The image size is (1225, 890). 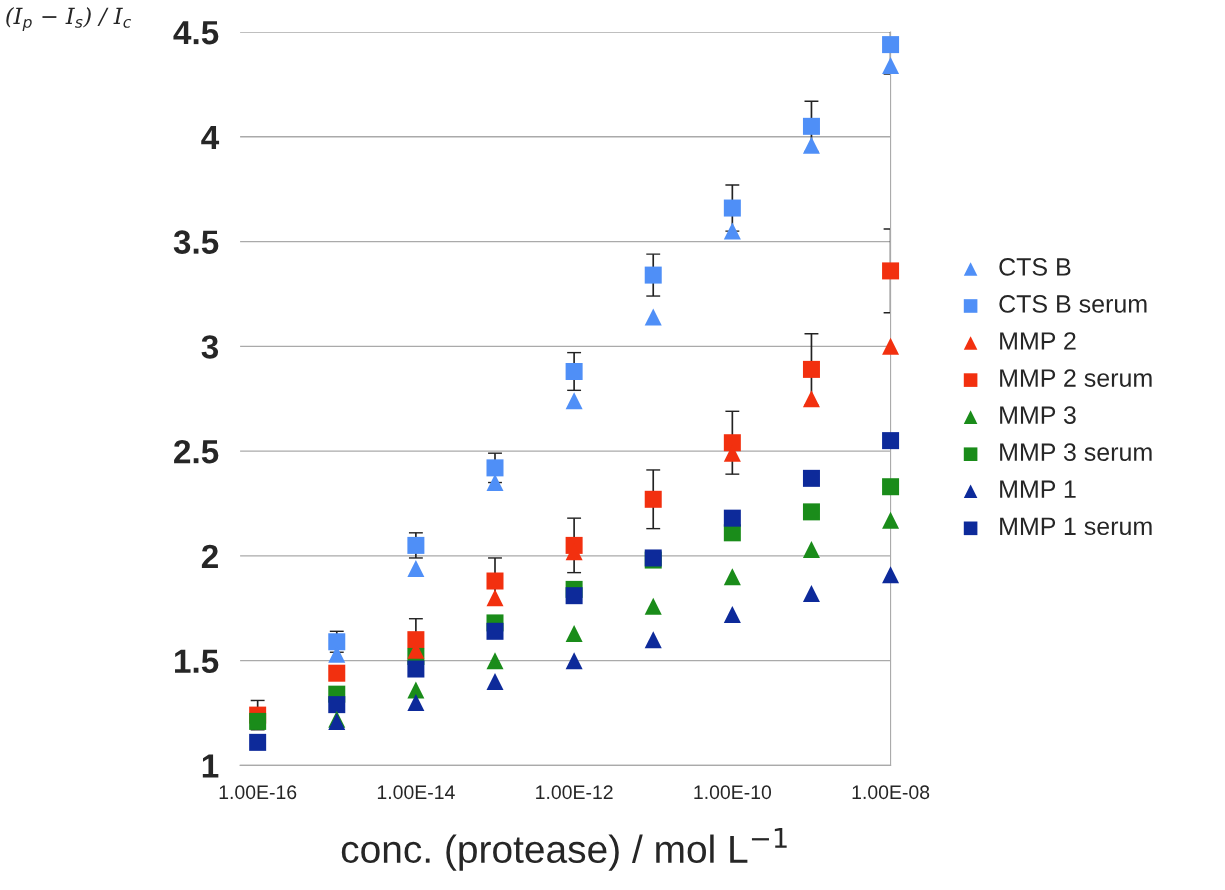 I want to click on legend-label: MMP 1, so click(x=1038, y=489).